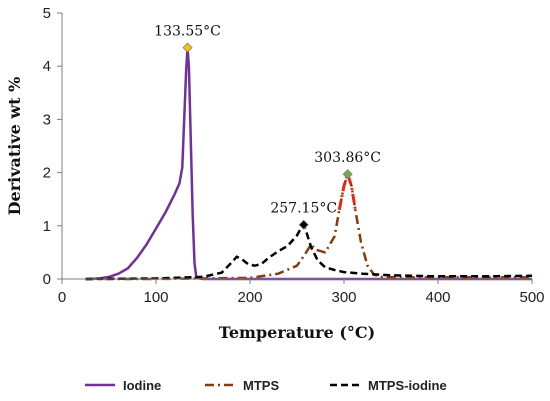 The image size is (550, 401). What do you see at coordinates (347, 158) in the screenshot?
I see `peak-label: 303.86°C` at bounding box center [347, 158].